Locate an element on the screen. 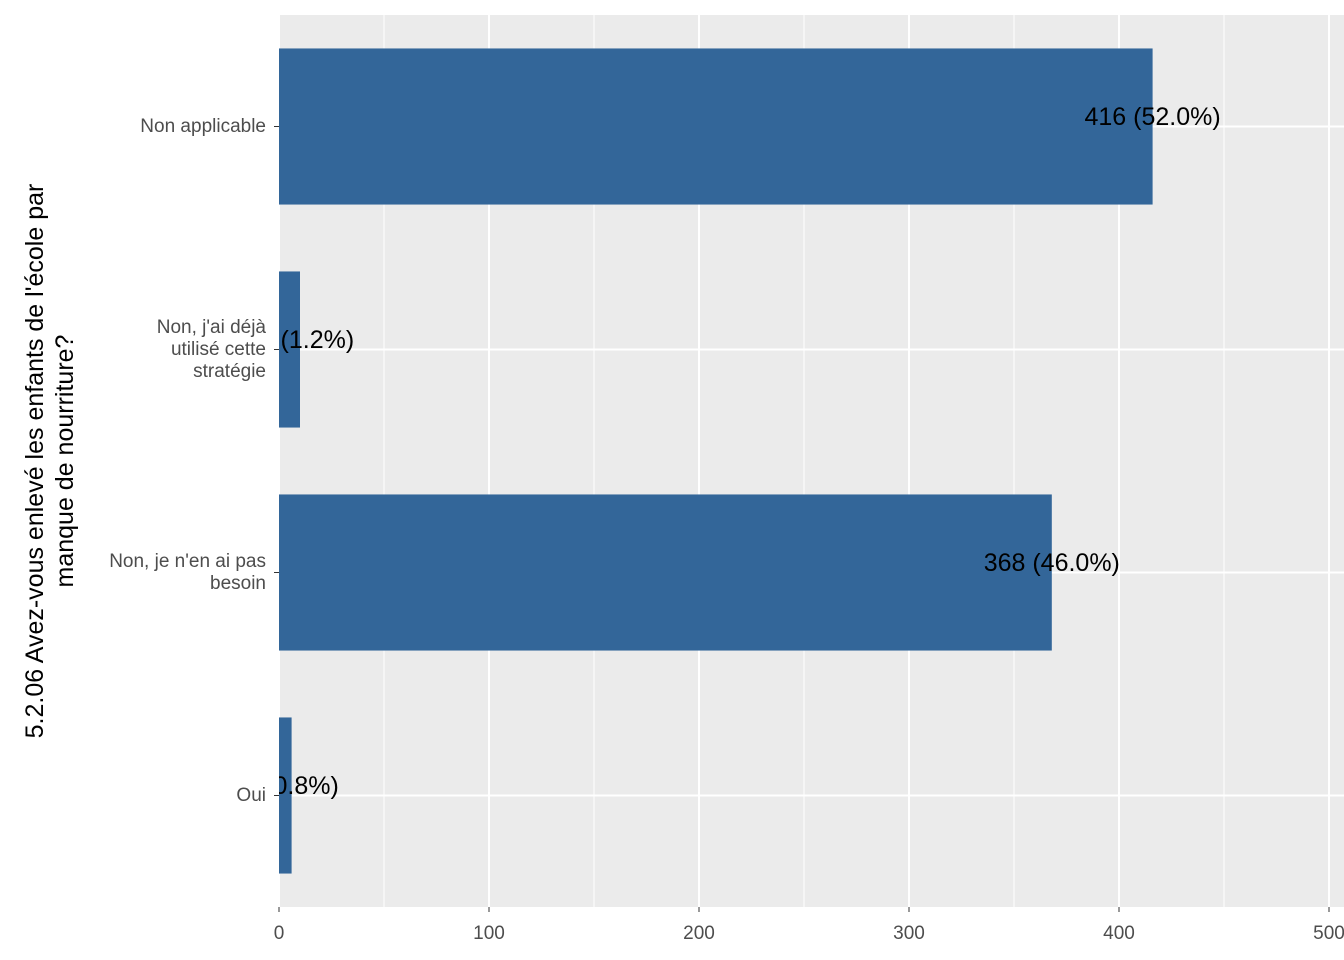  y-tick-label: Non, je n'en ai pas besoin is located at coordinates (187, 572).